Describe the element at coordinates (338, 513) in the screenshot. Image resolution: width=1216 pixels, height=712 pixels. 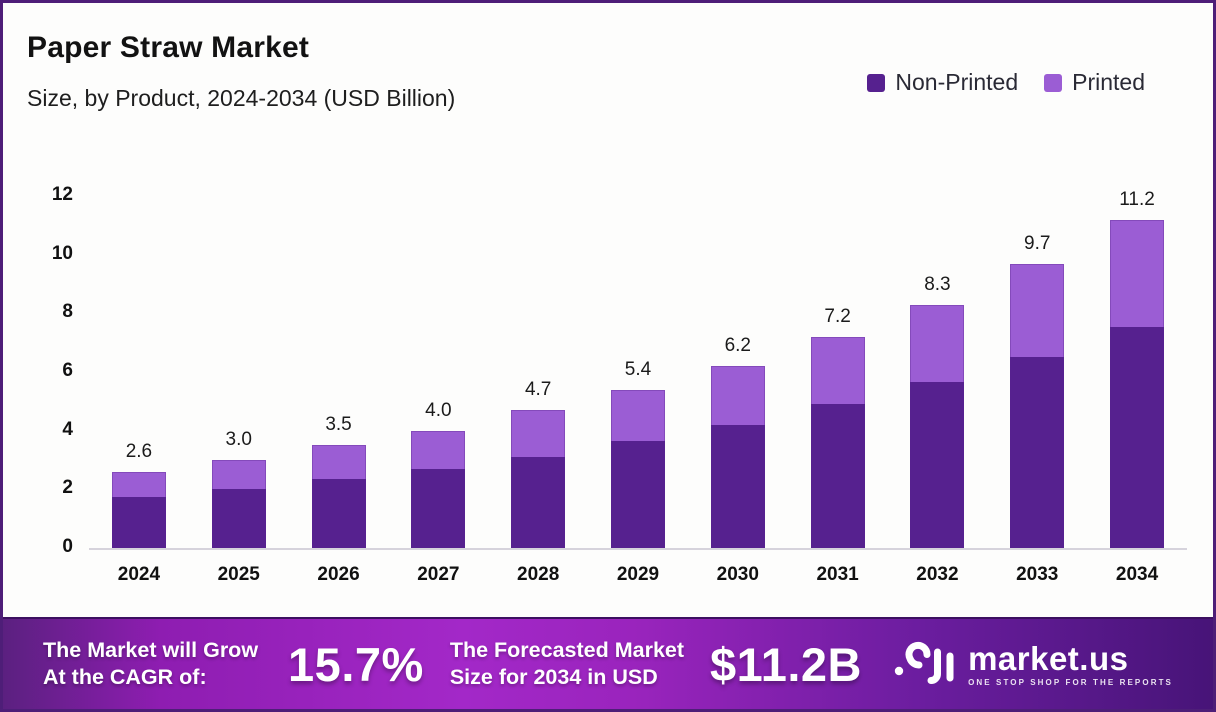
I see `bar-segment-non-printed-2026` at that location.